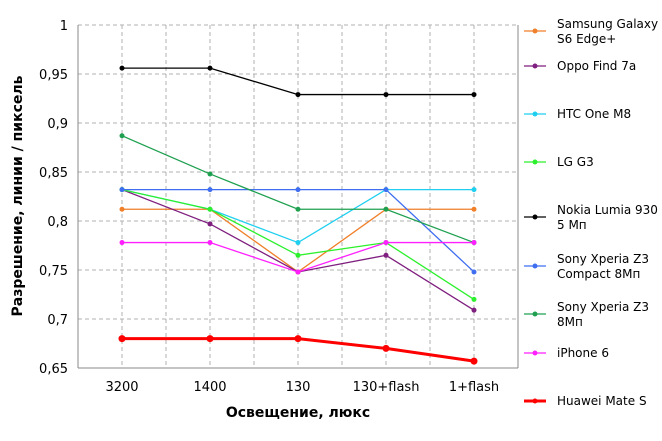 The width and height of the screenshot is (662, 441). Describe the element at coordinates (586, 39) in the screenshot. I see `legend-label: S6 Edge+` at that location.